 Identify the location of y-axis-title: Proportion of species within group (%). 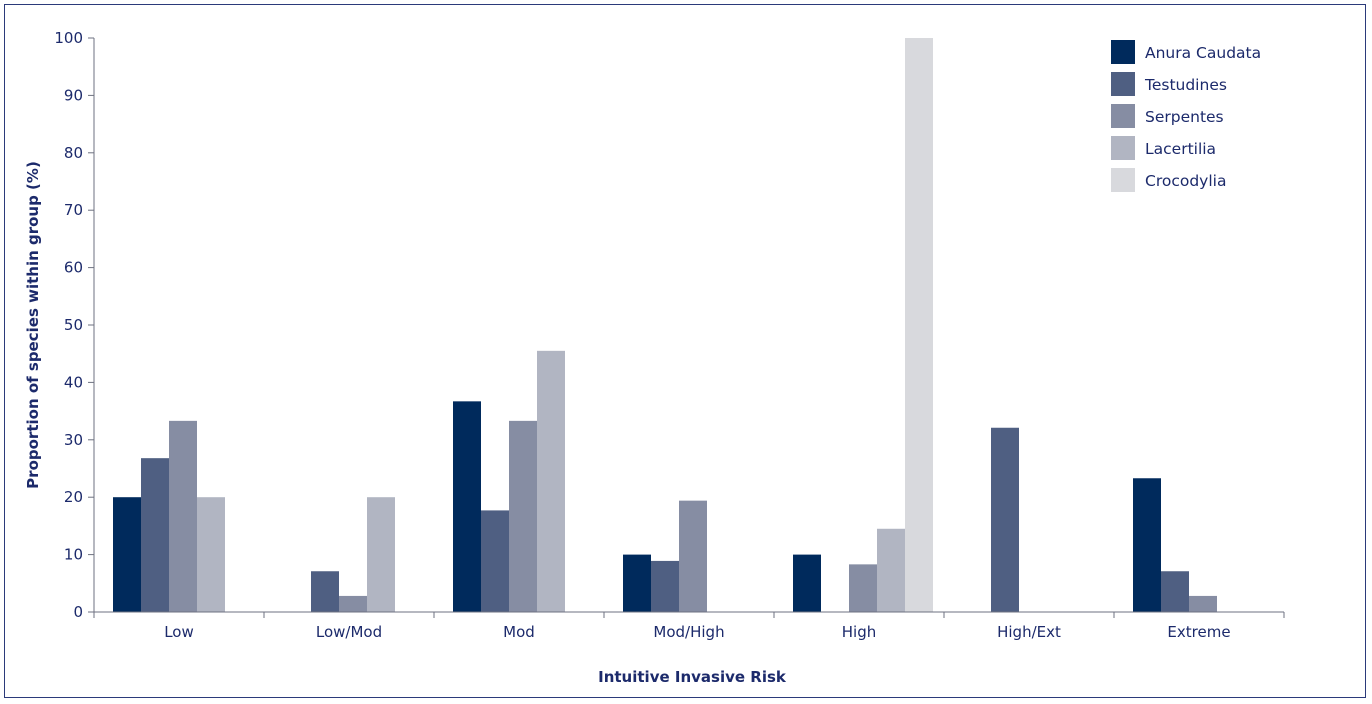
(33, 325).